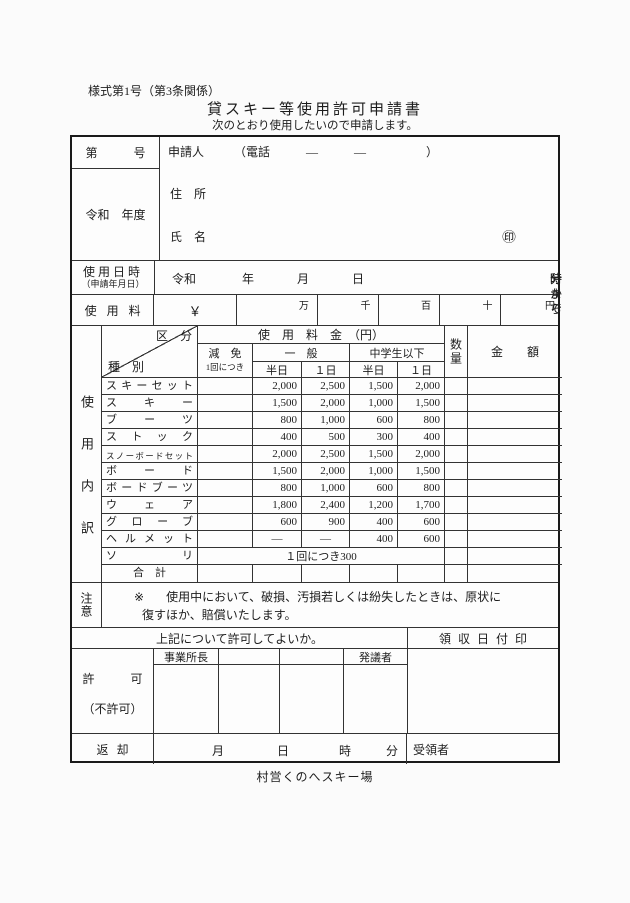 Image resolution: width=630 pixels, height=903 pixels. Describe the element at coordinates (112, 271) in the screenshot. I see `usage-datetime-title: 使用日時` at that location.